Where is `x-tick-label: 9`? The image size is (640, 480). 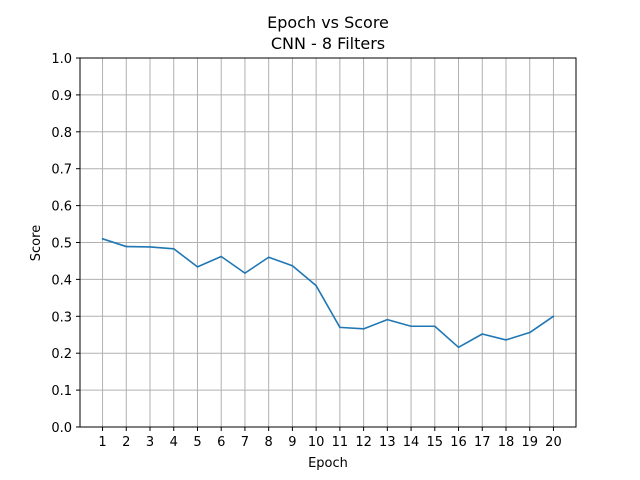 x-tick-label: 9 is located at coordinates (292, 442).